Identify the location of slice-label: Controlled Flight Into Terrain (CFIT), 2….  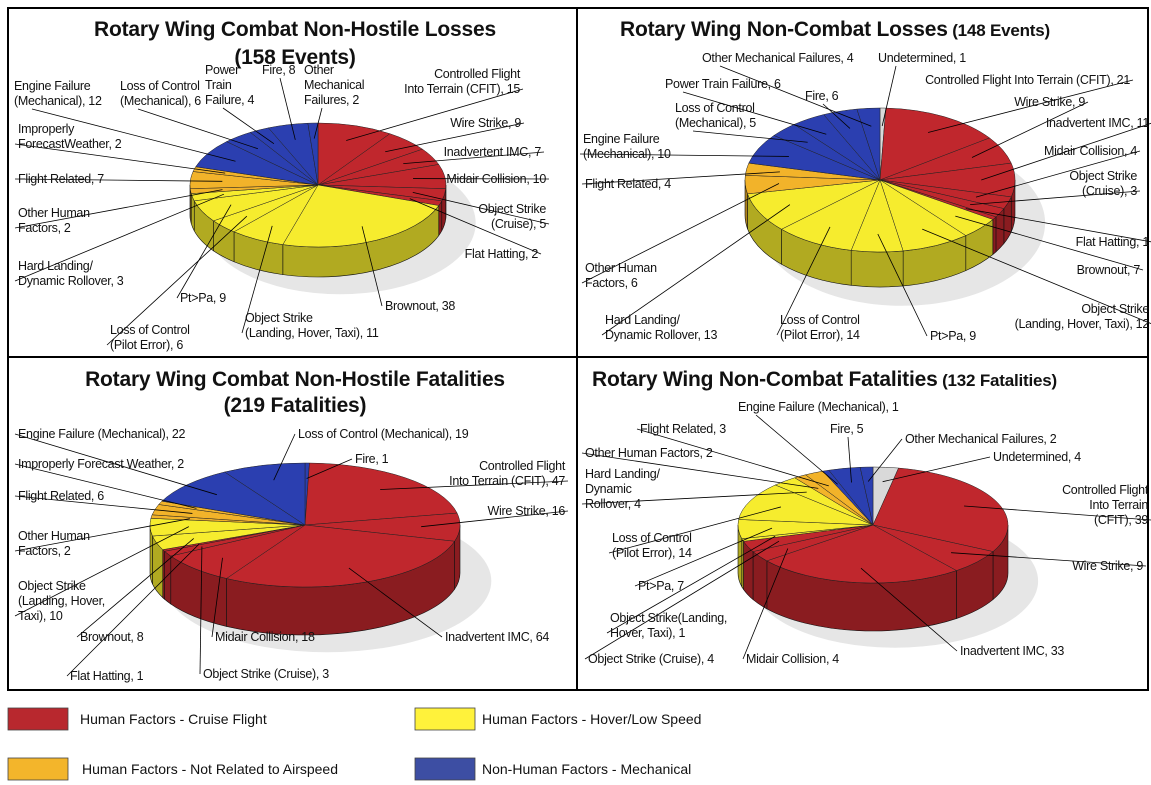
(1027, 80).